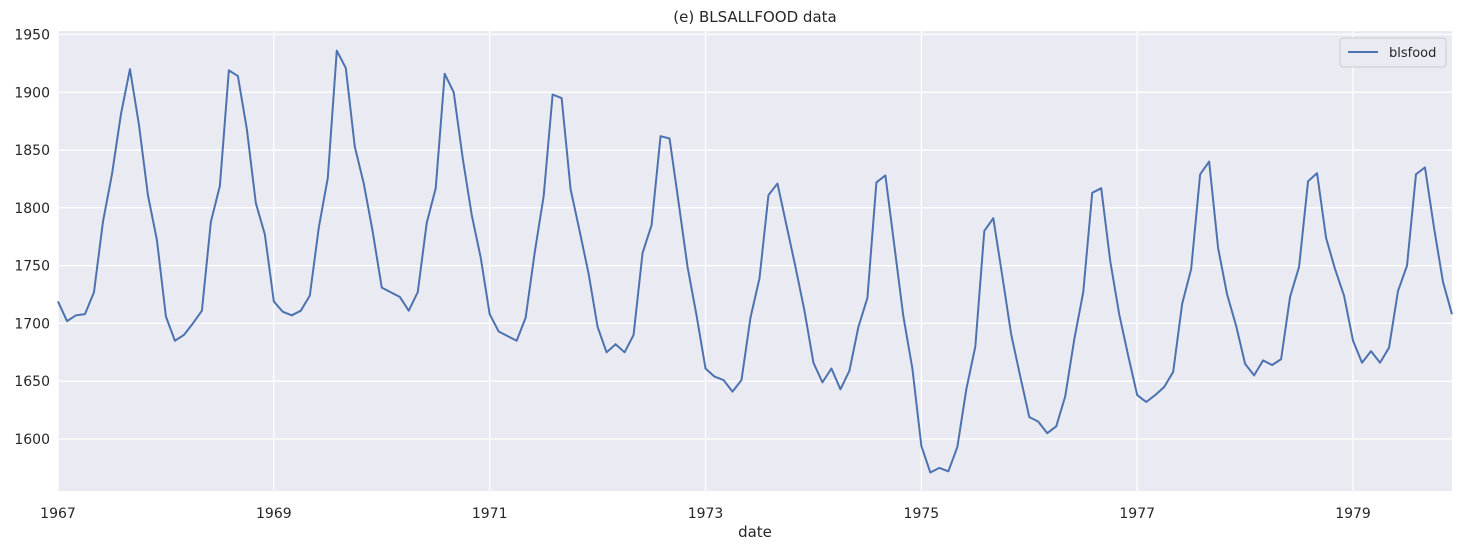  I want to click on y-tick-label: 1750, so click(32, 267).